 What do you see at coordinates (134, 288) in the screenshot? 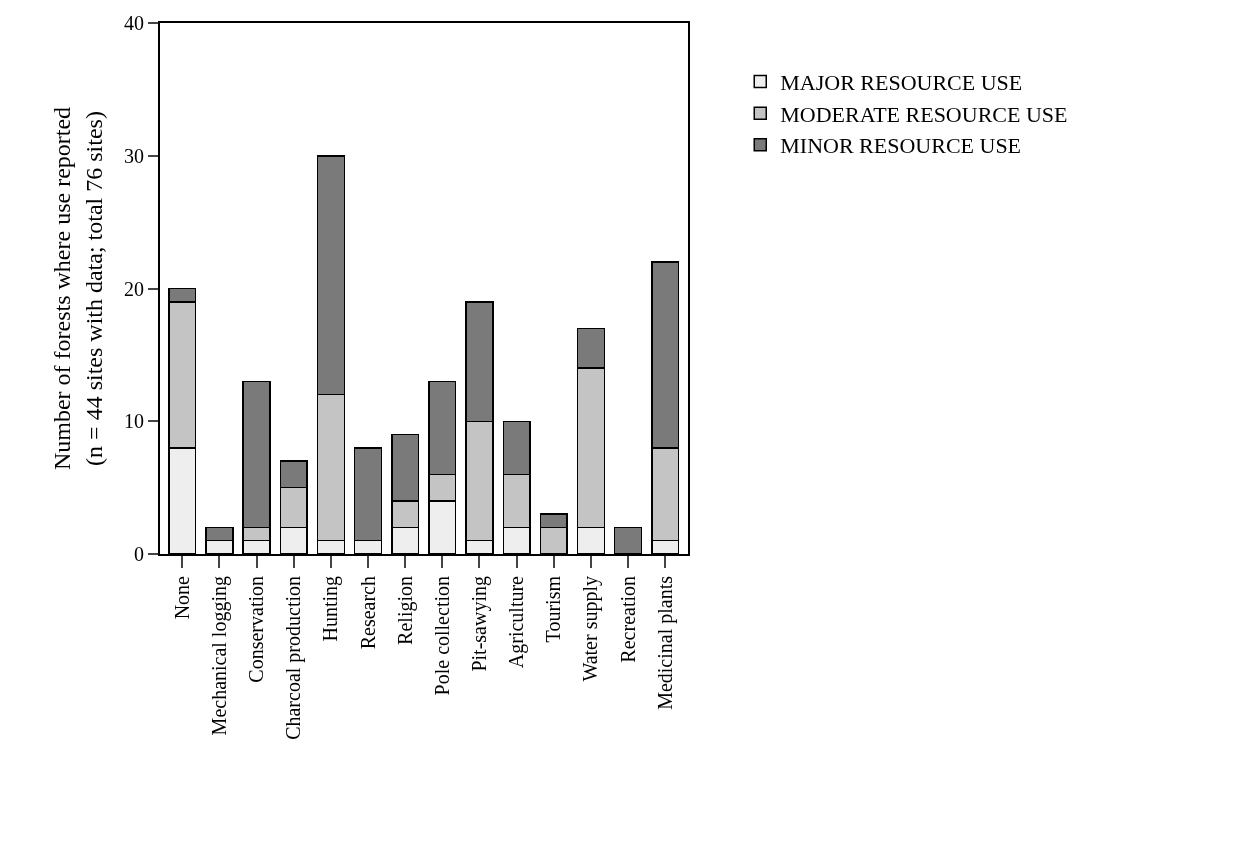
I see `y-tick-label: 20` at bounding box center [134, 288].